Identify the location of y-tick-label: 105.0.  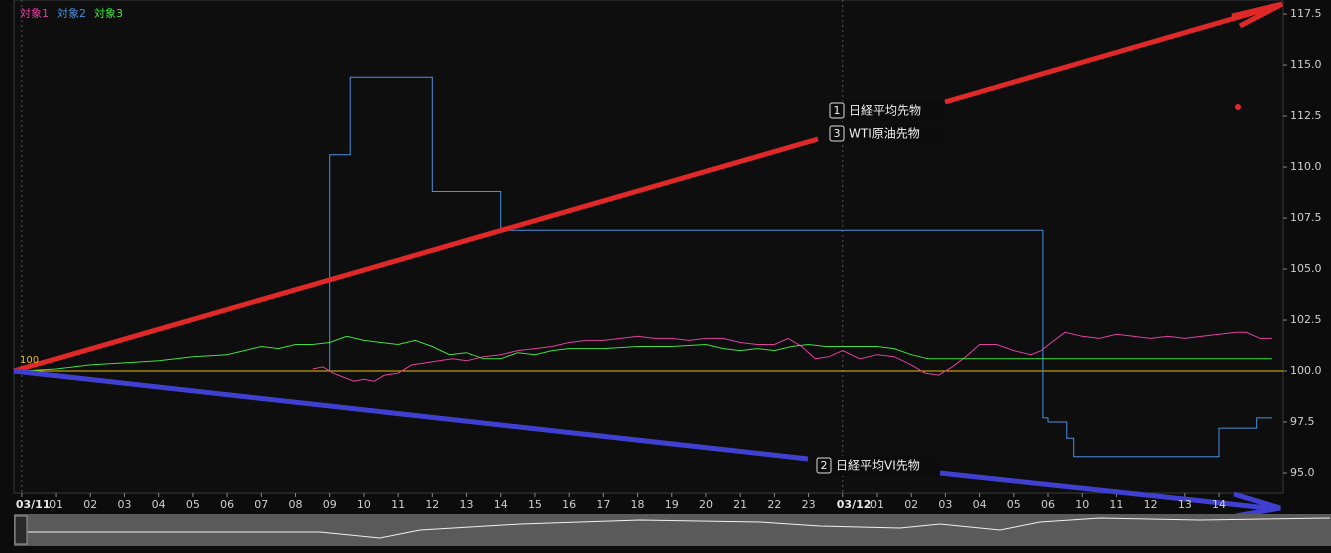
(1306, 268).